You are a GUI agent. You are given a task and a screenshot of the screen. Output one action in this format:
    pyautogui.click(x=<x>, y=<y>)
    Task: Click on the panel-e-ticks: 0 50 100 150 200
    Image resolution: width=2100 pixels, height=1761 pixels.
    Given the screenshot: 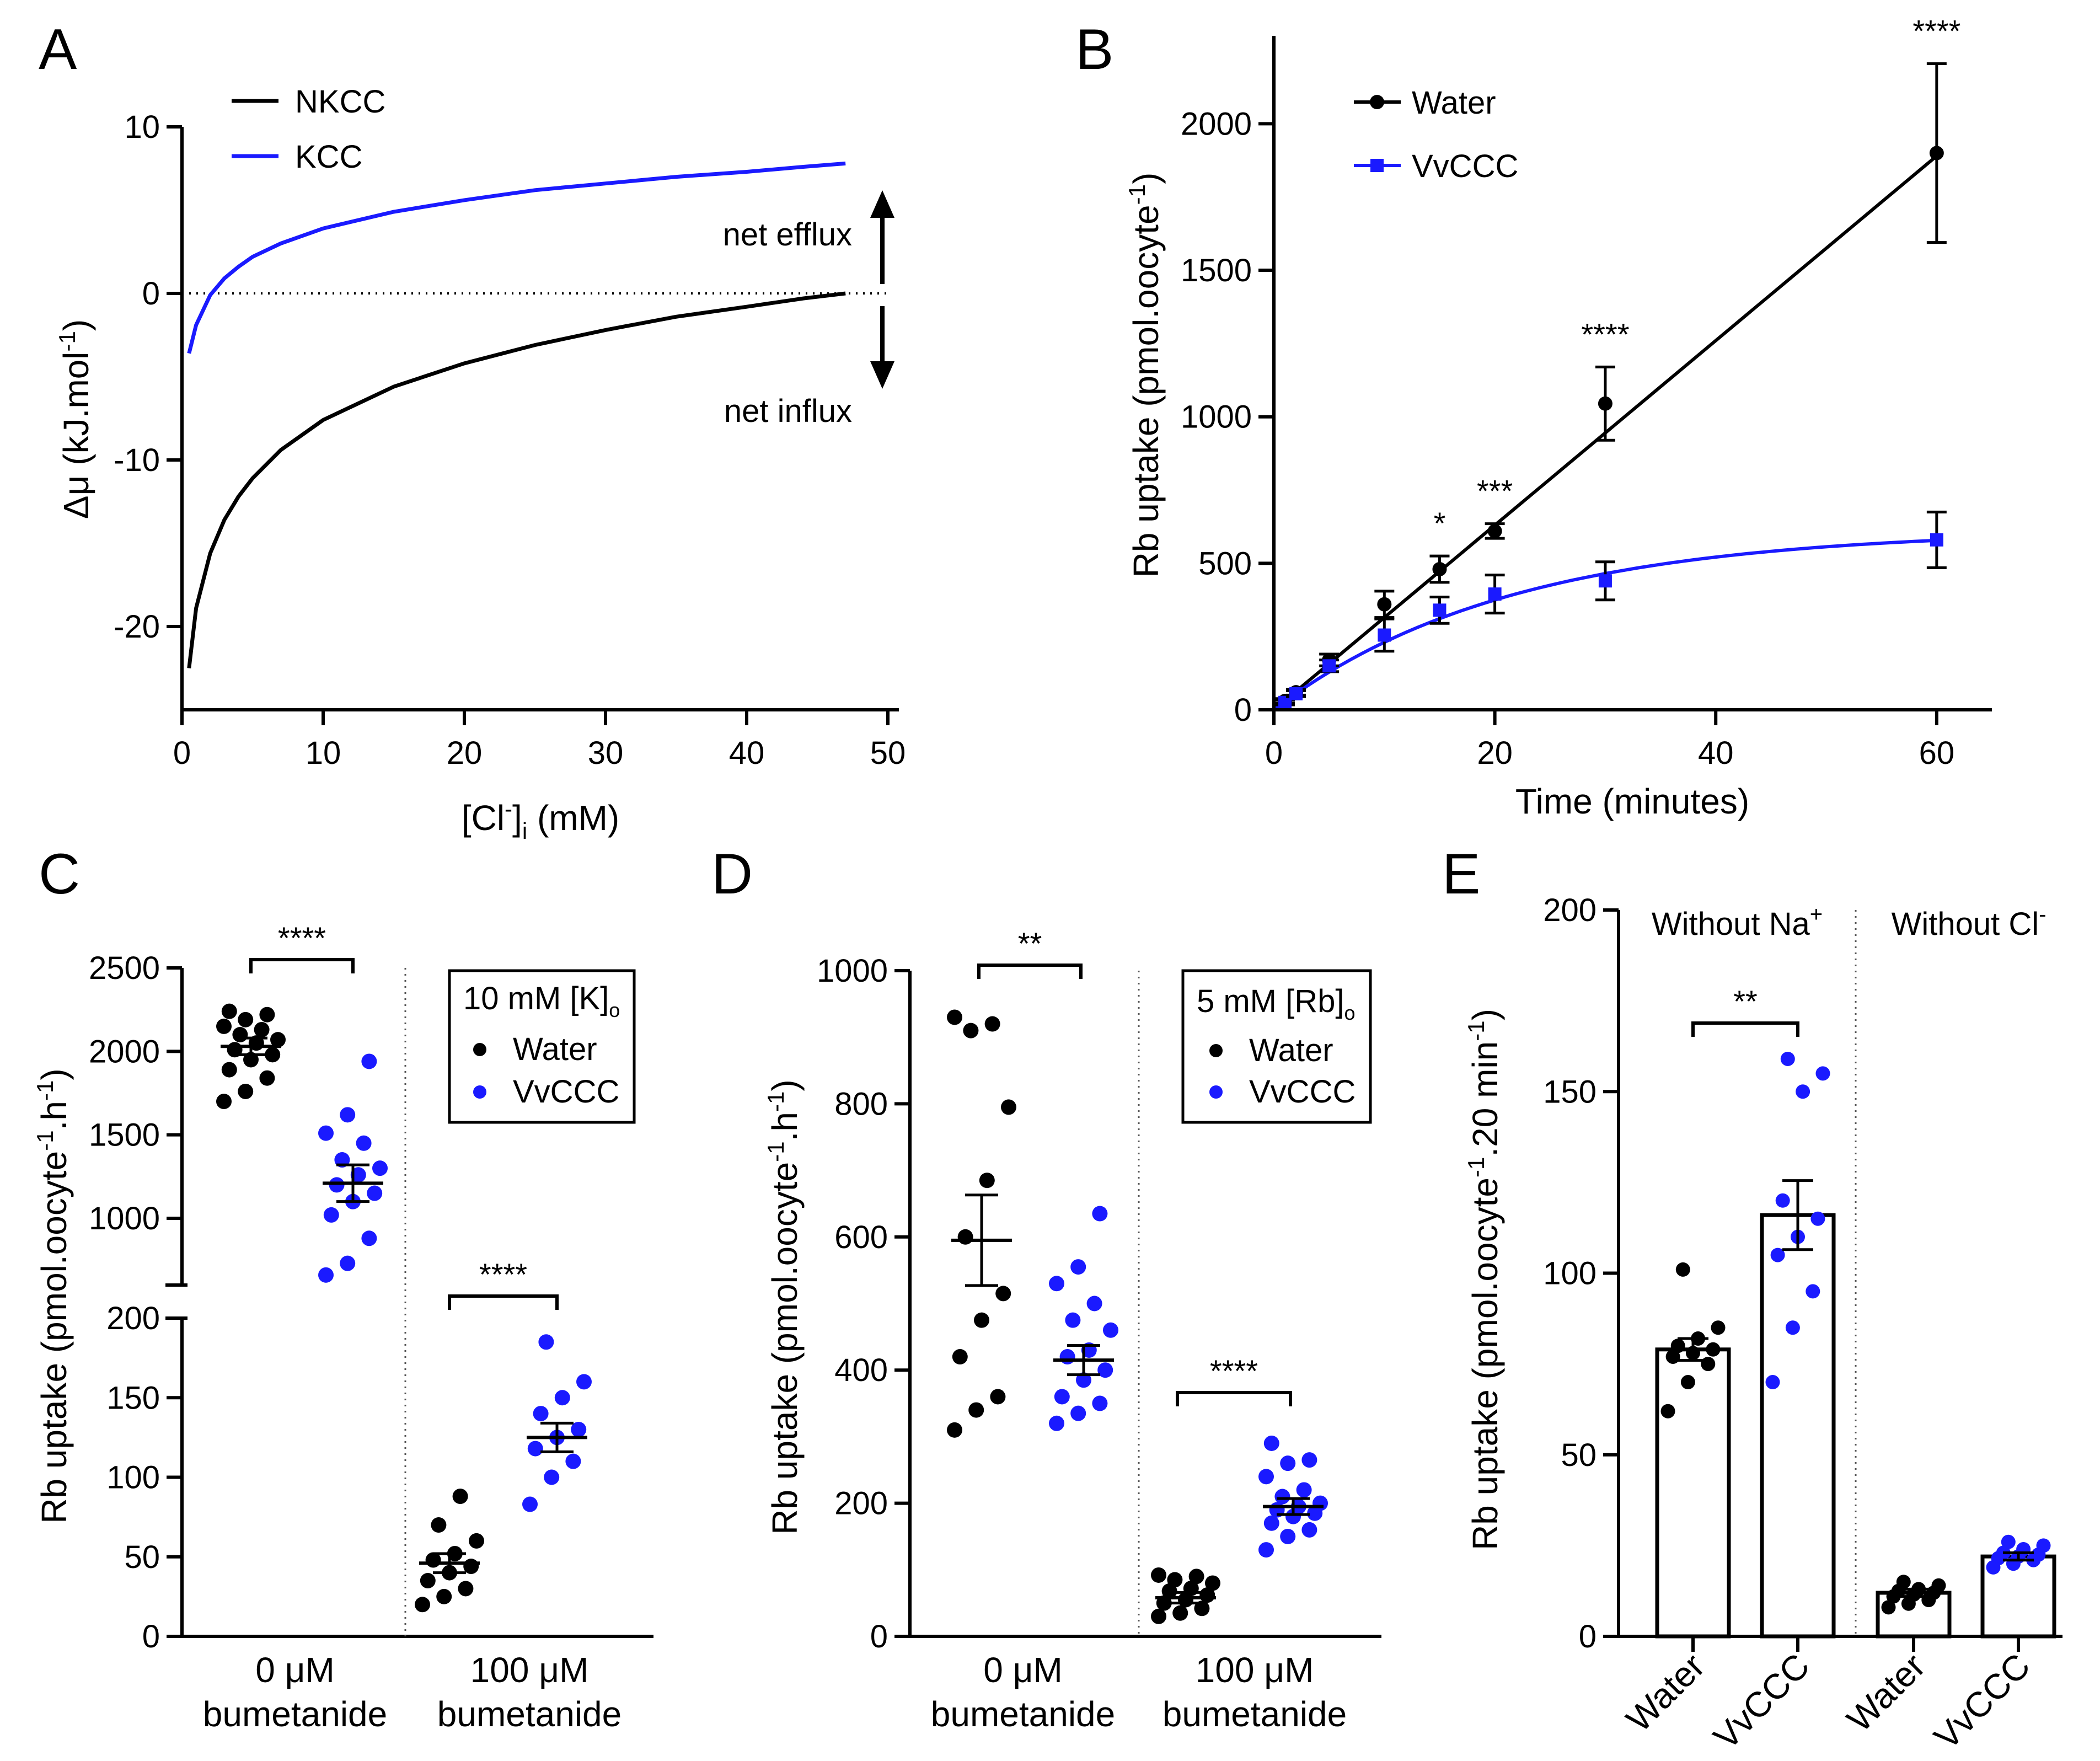 What is the action you would take?
    pyautogui.click(x=1782, y=1273)
    